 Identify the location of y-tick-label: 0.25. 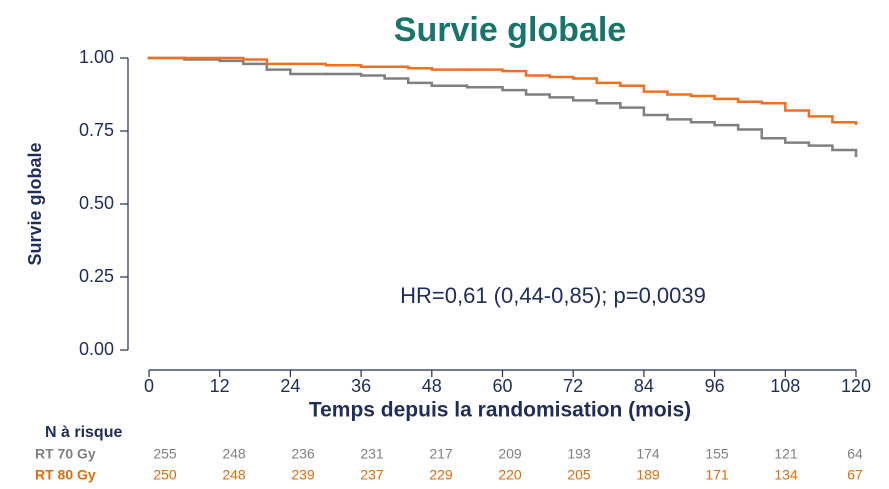
(96, 276).